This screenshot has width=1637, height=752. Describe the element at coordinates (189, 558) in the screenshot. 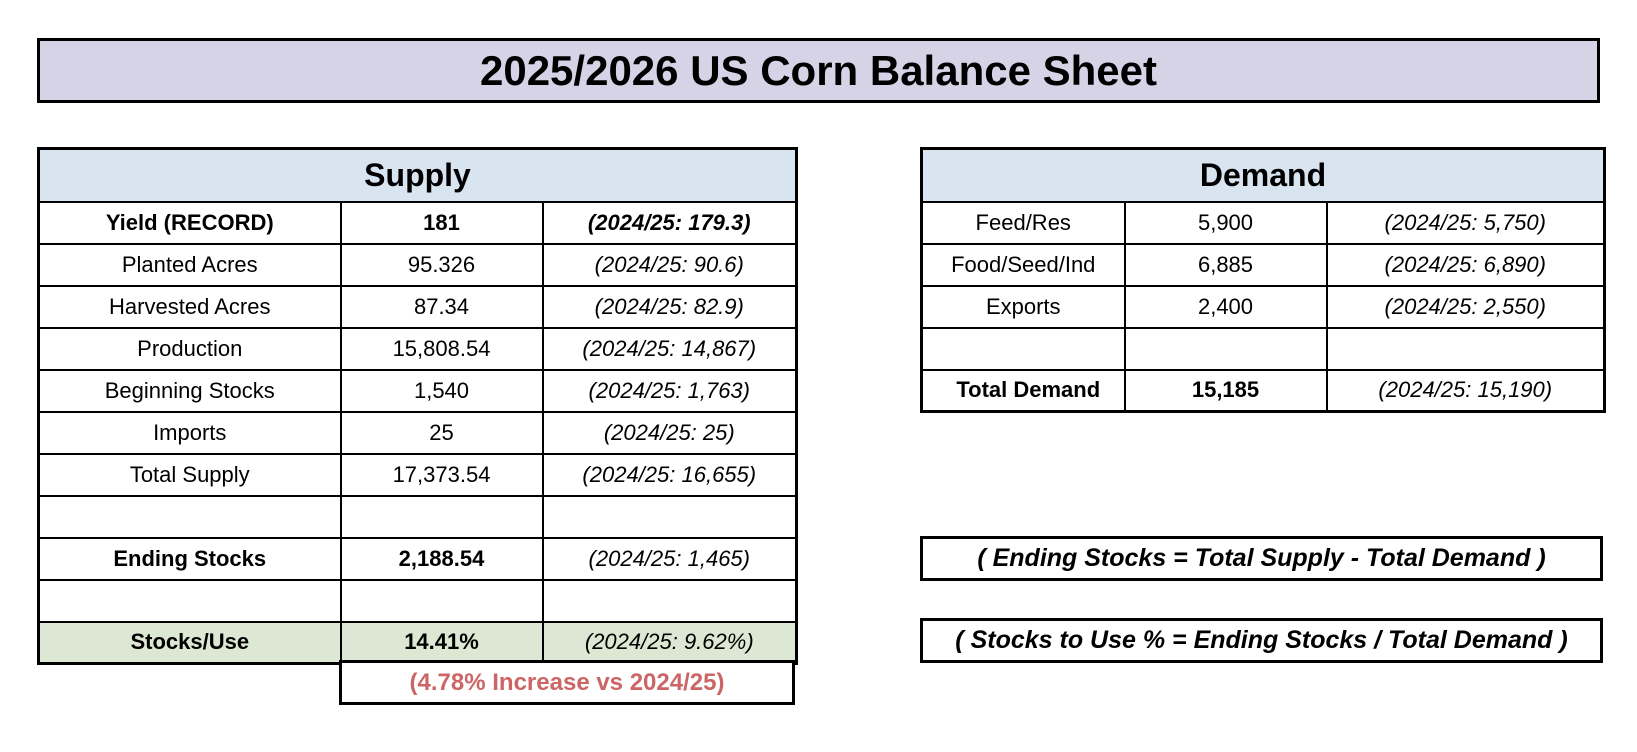

I see `row-label: Ending Stocks` at that location.